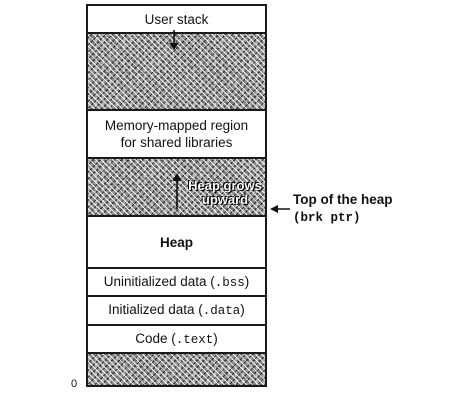 This screenshot has height=409, width=459. Describe the element at coordinates (215, 338) in the screenshot. I see `code-label-close: )` at that location.